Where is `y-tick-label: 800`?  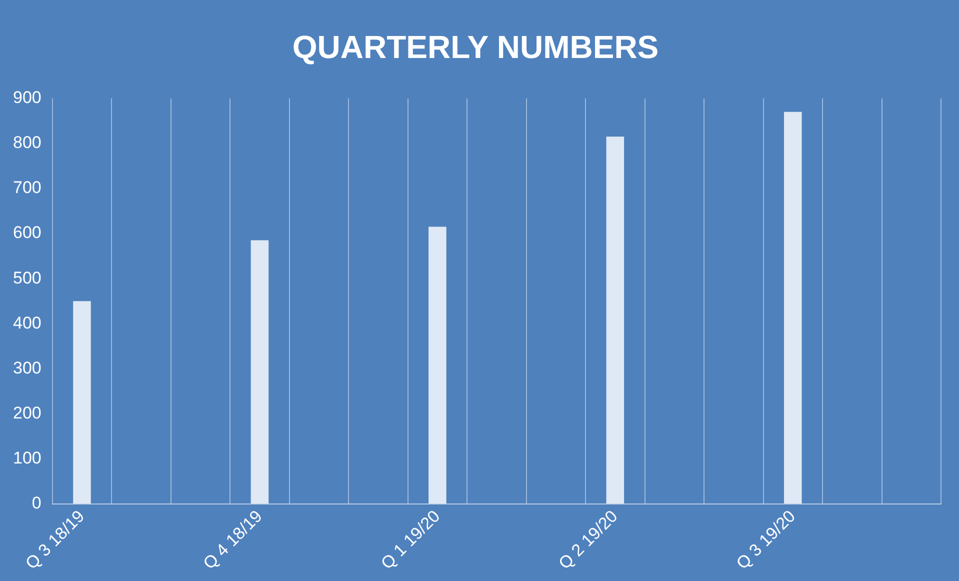 y-tick-label: 800 is located at coordinates (27, 142).